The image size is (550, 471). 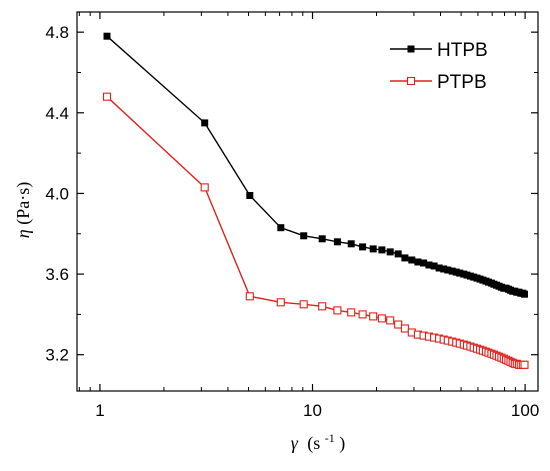 I want to click on x-axis-unit-suffix: ), so click(x=342, y=443).